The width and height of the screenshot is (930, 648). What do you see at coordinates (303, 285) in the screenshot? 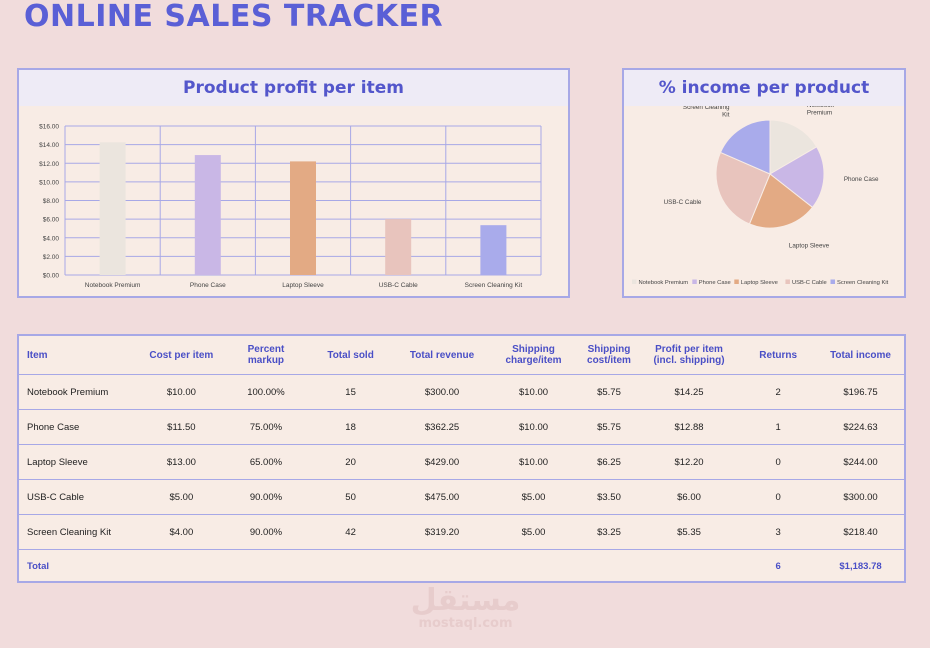
I see `x-tick-label: Laptop Sleeve` at bounding box center [303, 285].